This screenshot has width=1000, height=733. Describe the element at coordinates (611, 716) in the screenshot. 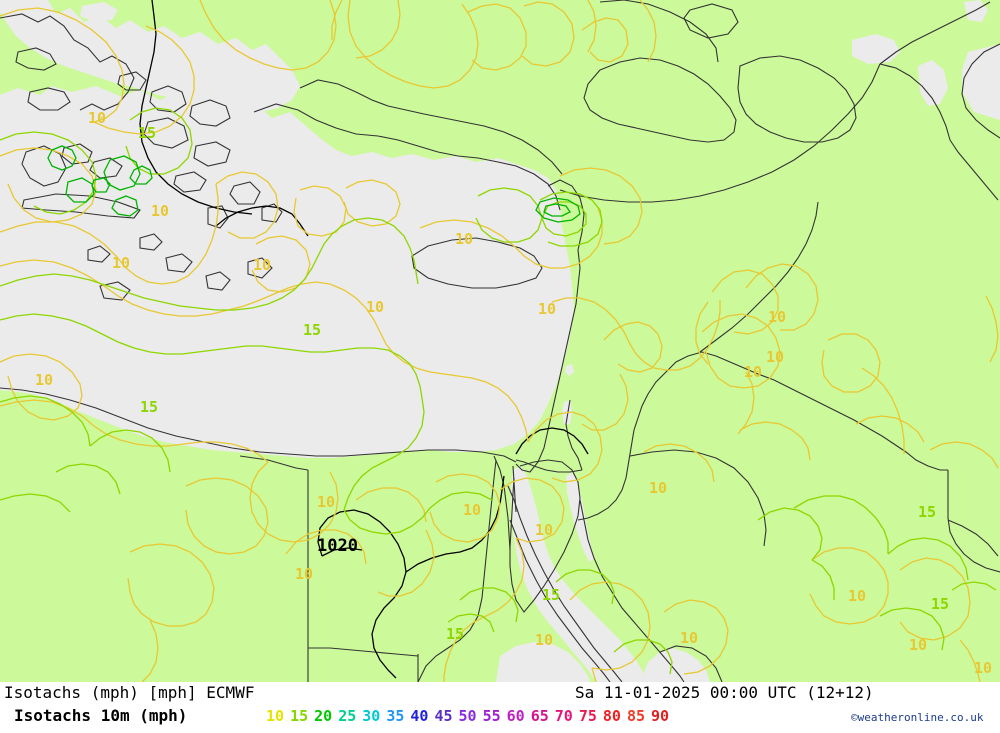

I see `scale-tick-80: 80` at that location.